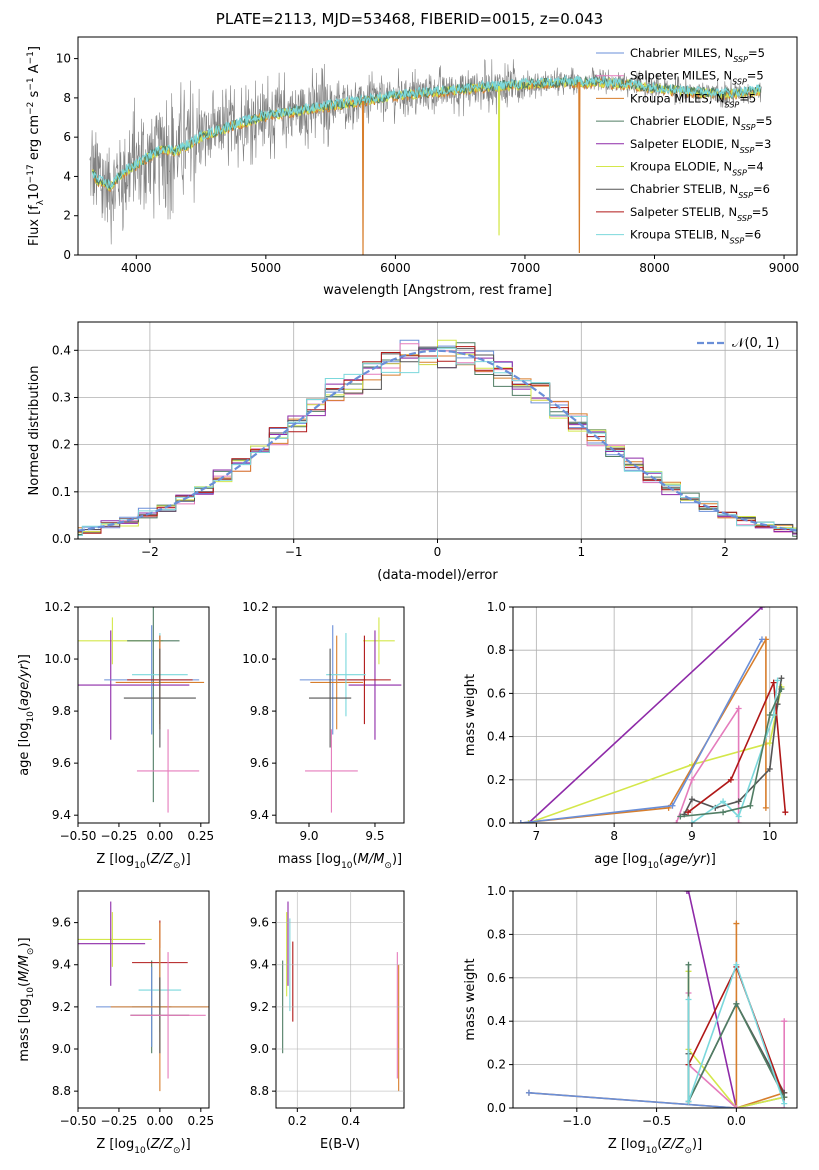 The height and width of the screenshot is (1170, 819). I want to click on legend-text: Kroupa ELODIE, N, so click(681, 167).